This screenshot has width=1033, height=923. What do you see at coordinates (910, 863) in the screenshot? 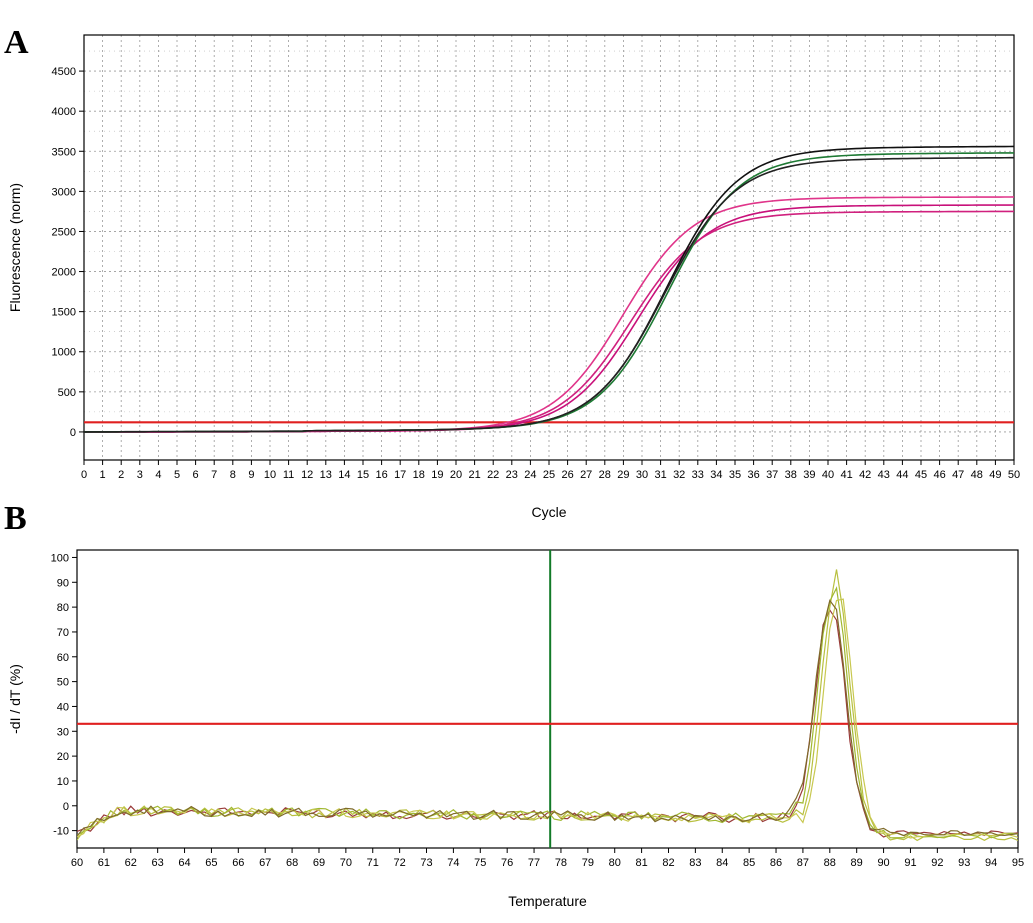
I see `x-tick-label: 91` at bounding box center [910, 863].